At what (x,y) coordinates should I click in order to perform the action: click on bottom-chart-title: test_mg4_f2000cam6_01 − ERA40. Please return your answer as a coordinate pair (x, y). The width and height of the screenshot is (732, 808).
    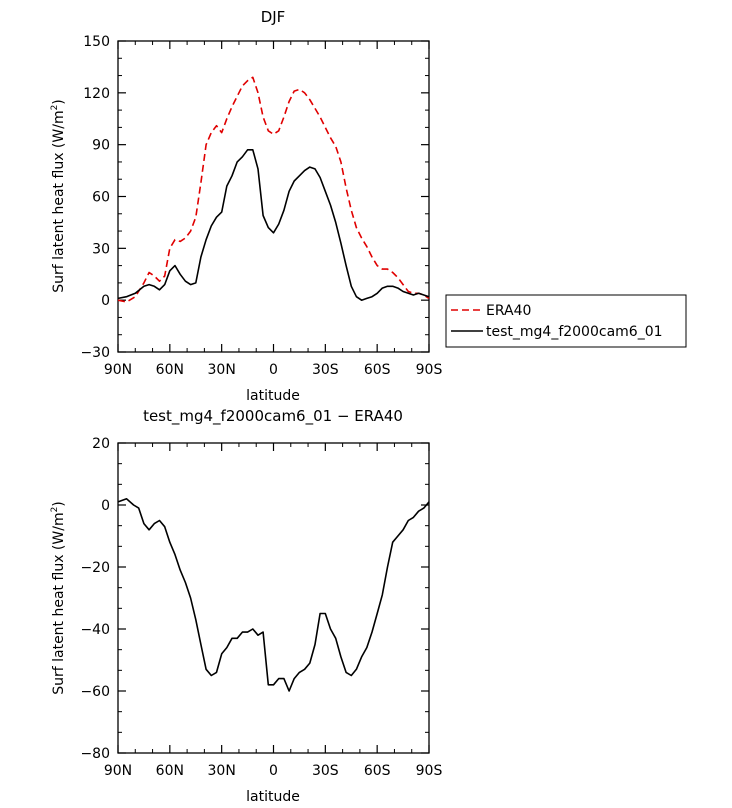
    Looking at the image, I should click on (273, 416).